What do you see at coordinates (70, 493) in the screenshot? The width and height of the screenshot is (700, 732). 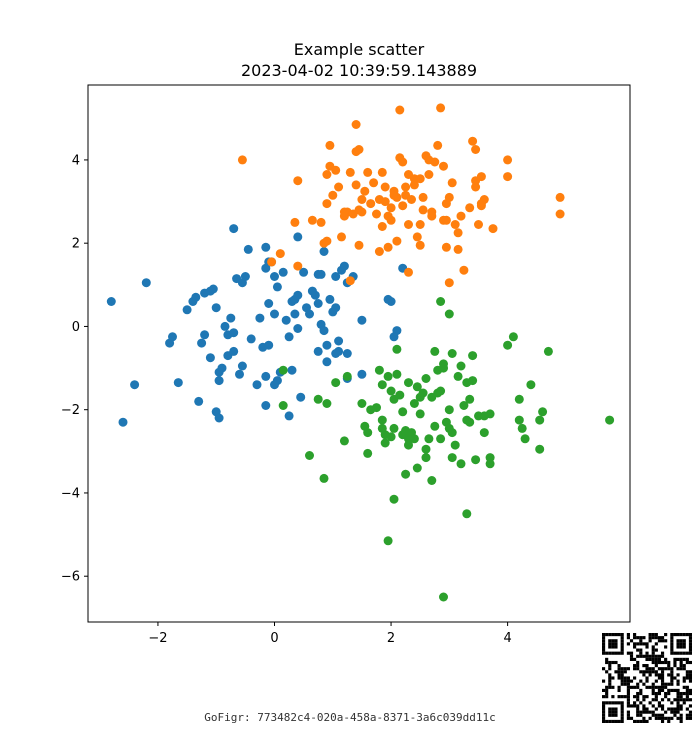 I see `y-tick-label-1: −4` at bounding box center [70, 493].